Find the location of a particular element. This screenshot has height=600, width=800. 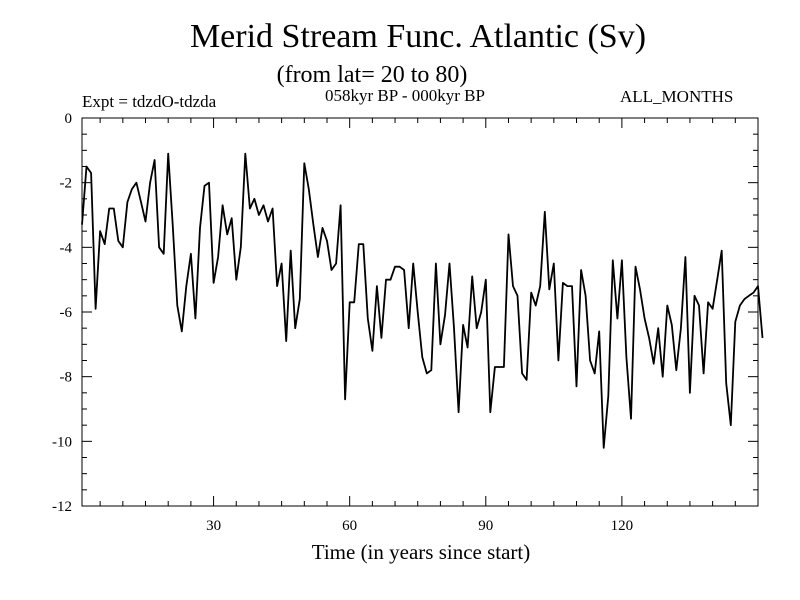

months-label: ALL_MONTHS is located at coordinates (677, 96).